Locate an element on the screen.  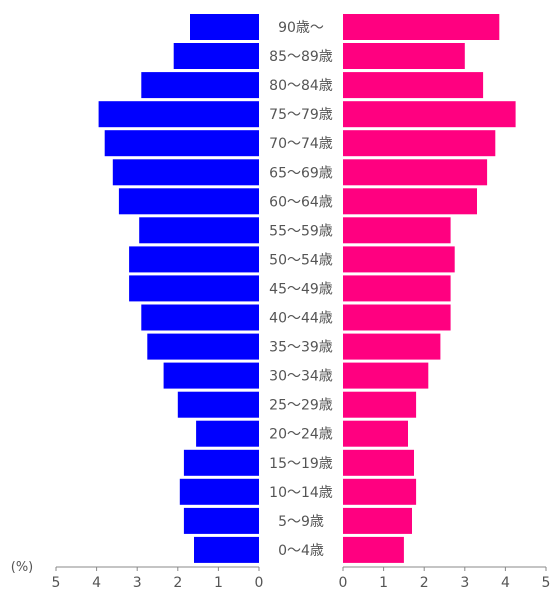
left-tick-label: 4 is located at coordinates (96, 583).